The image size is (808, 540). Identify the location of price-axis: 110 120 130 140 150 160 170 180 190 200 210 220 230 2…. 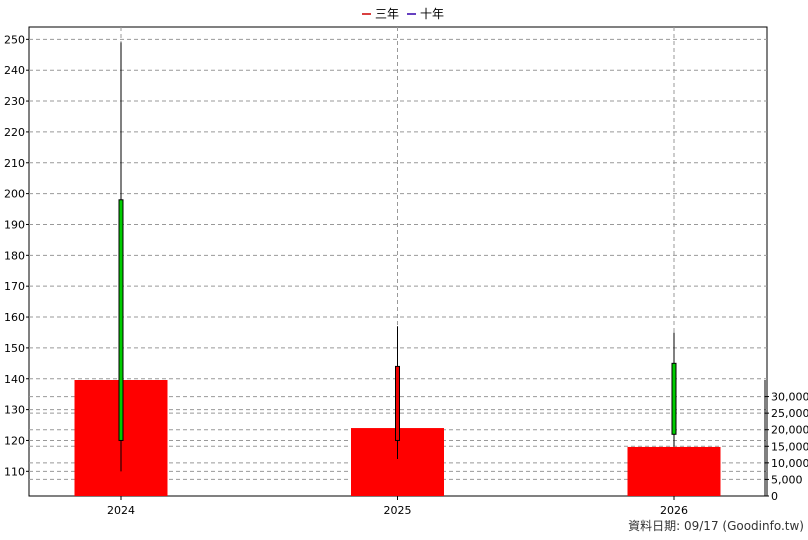
(16, 255).